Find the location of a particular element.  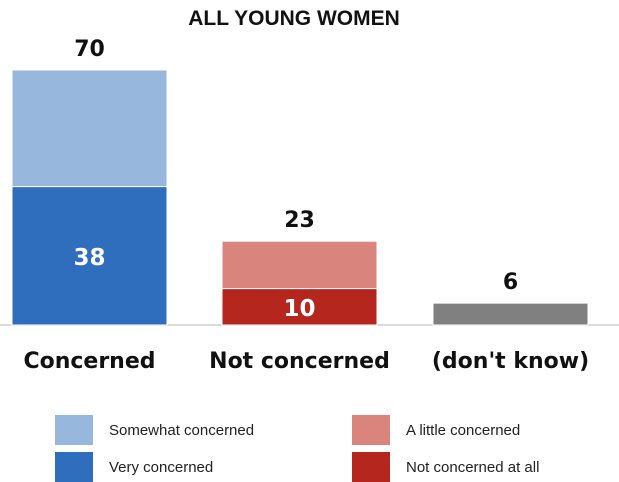

legend-item-not-concerned-at-all: Not concerned at all is located at coordinates (445, 467).